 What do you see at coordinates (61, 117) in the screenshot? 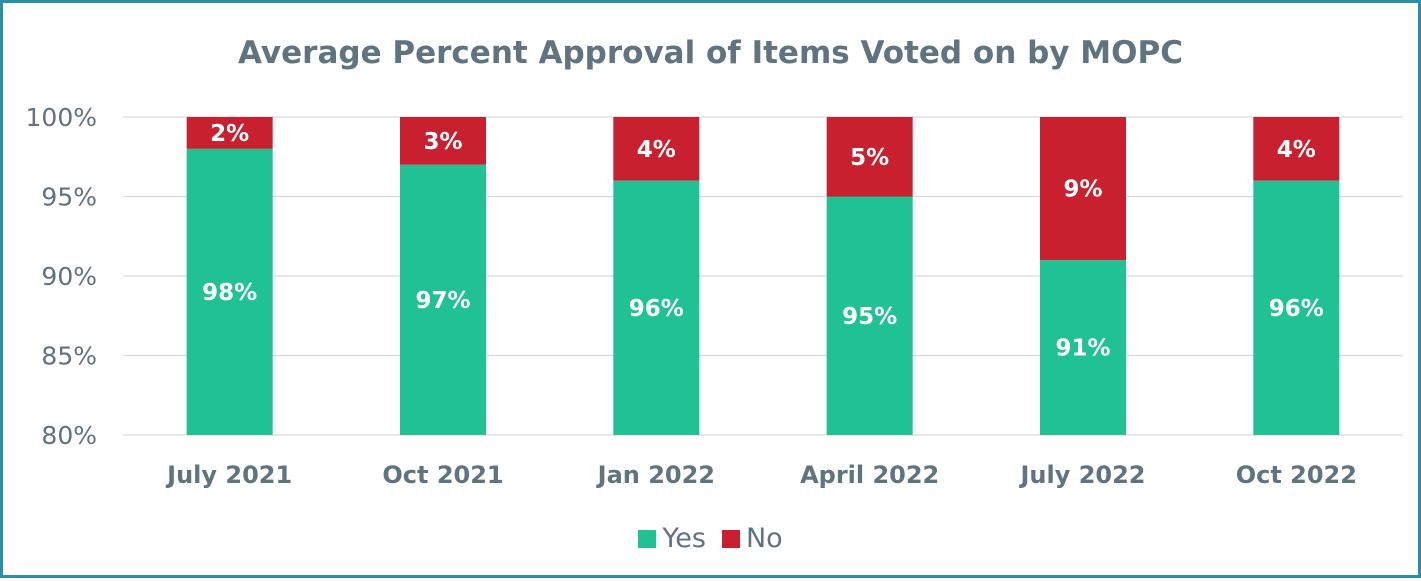
I see `y-tick-label: 100%` at bounding box center [61, 117].